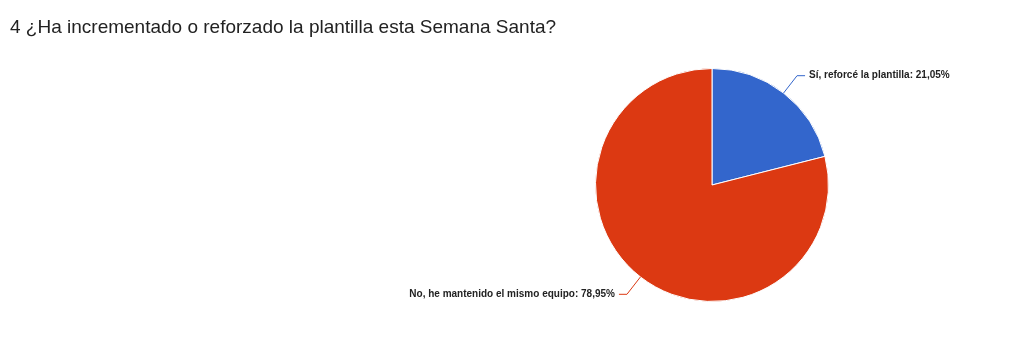  Describe the element at coordinates (879, 75) in the screenshot. I see `slice-label: Sí, reforcé la plantilla: 21,05%` at that location.